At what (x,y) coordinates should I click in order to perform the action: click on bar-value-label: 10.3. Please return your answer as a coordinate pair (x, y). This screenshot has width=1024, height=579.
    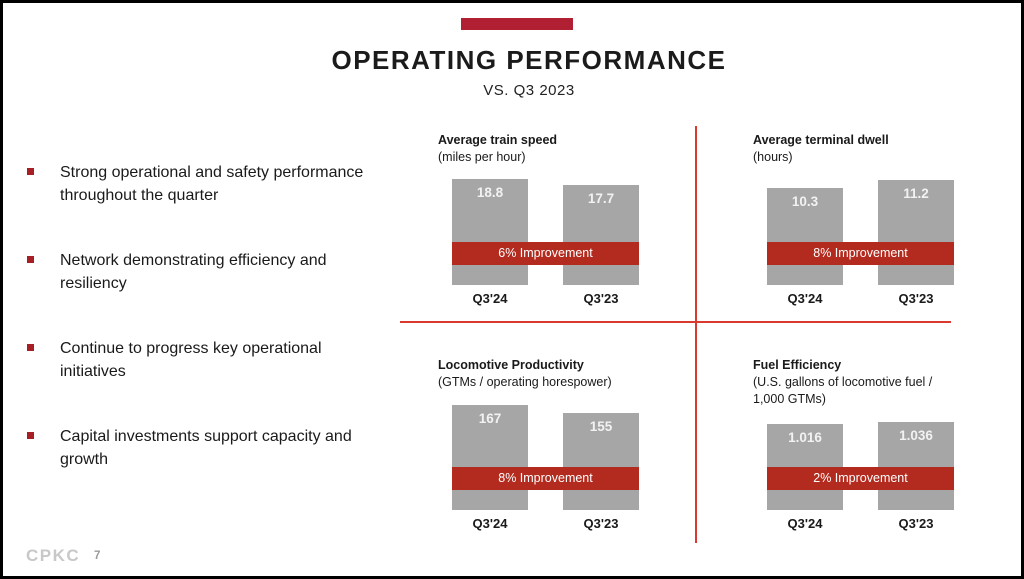
    Looking at the image, I should click on (805, 201).